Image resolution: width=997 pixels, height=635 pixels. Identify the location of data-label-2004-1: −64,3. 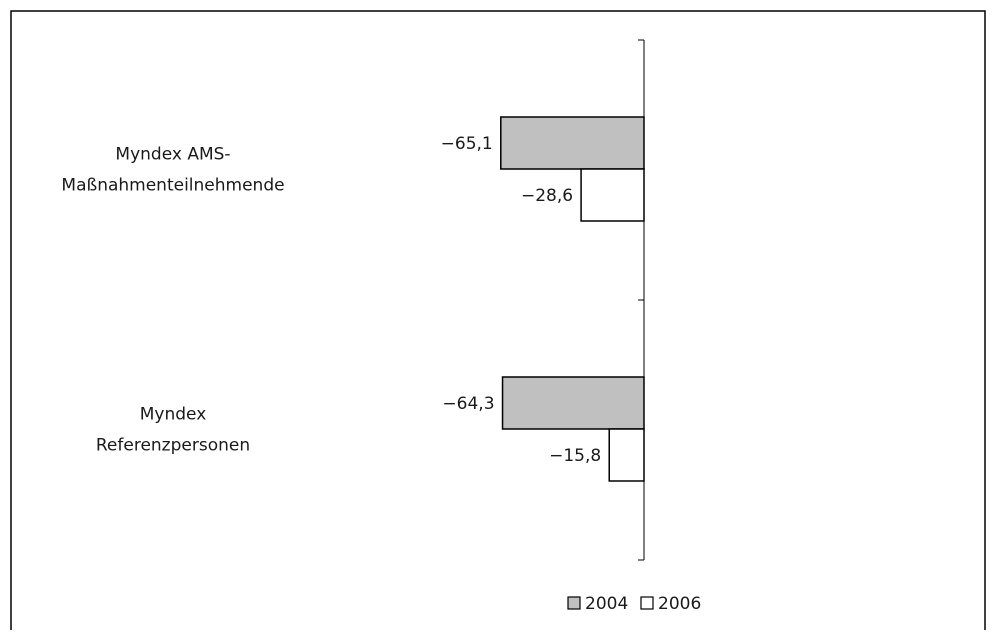
(468, 404).